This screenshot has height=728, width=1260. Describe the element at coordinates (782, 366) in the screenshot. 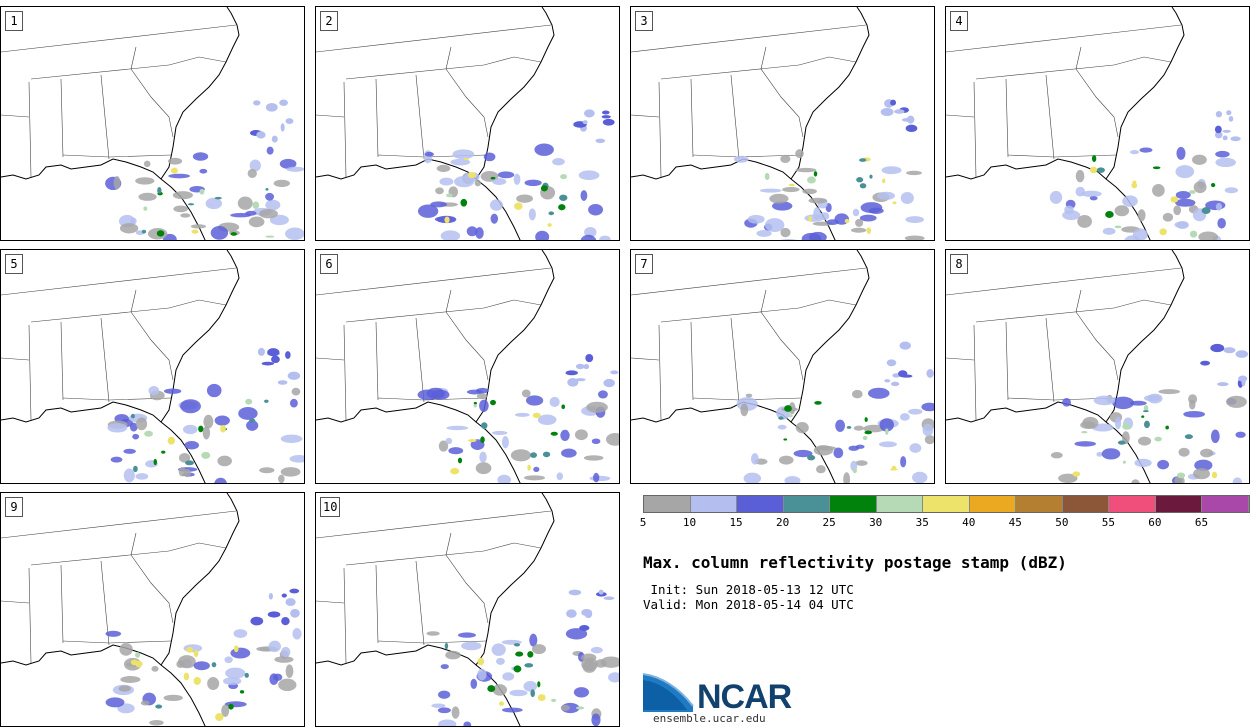

I see `ensemble-member-panel: 7` at that location.